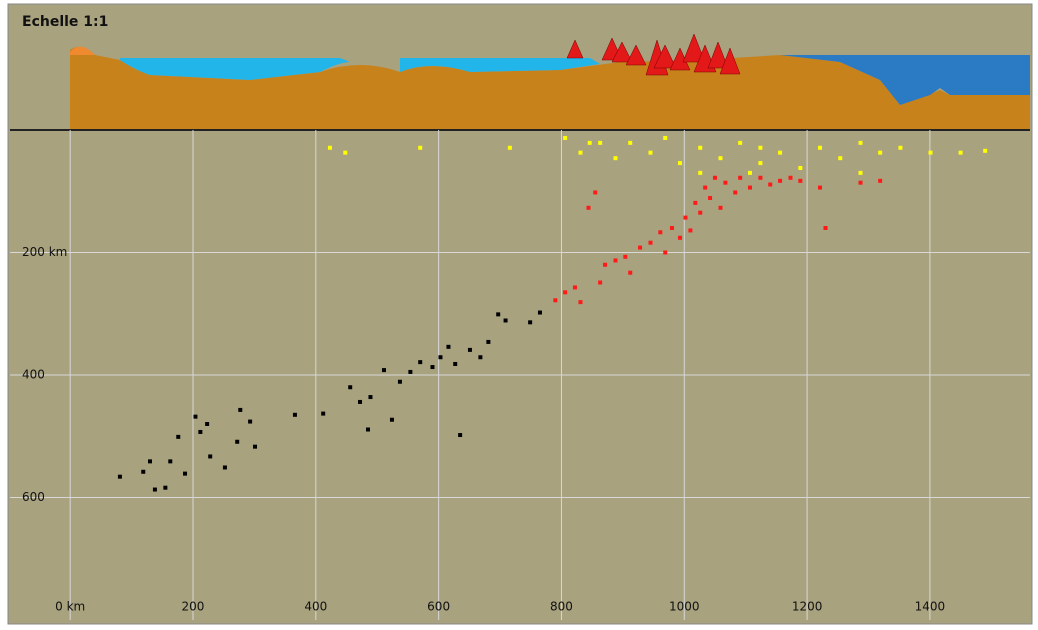 Image resolution: width=1038 pixels, height=630 pixels. Describe the element at coordinates (65, 22) in the screenshot. I see `chart-title: Echelle 1:1` at that location.